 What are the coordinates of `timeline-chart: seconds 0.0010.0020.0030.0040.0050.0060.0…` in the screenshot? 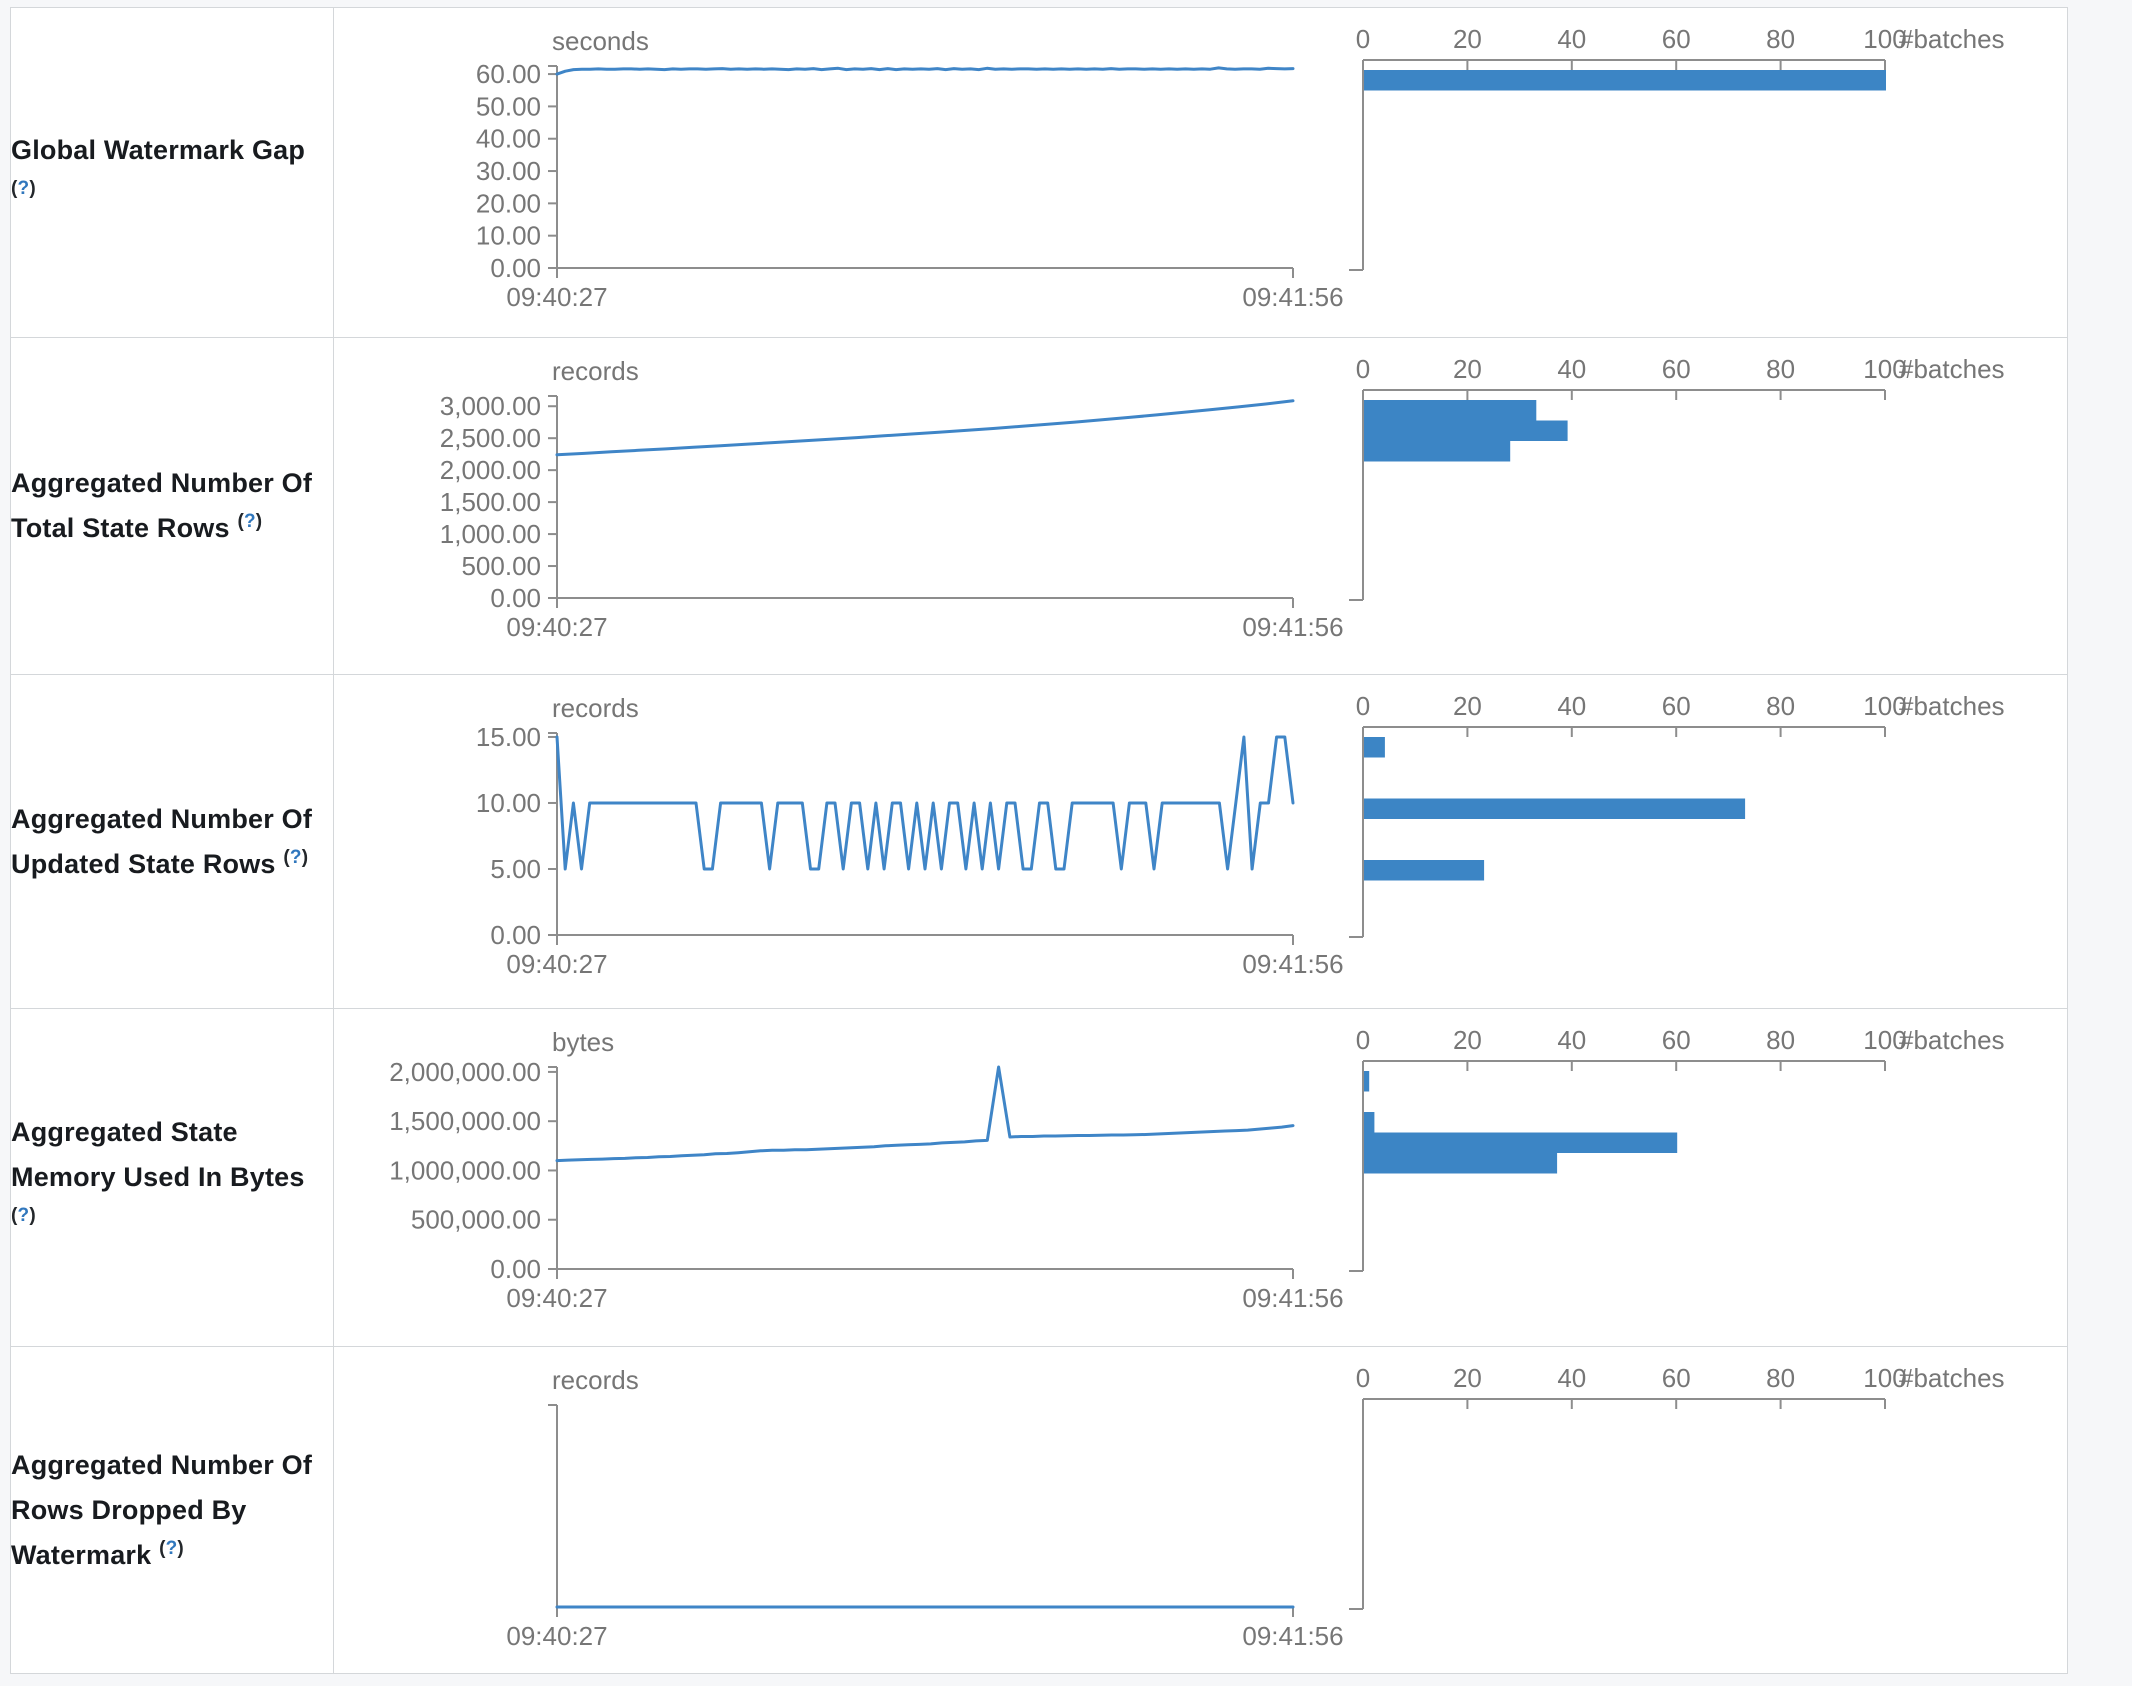 It's located at (910, 169).